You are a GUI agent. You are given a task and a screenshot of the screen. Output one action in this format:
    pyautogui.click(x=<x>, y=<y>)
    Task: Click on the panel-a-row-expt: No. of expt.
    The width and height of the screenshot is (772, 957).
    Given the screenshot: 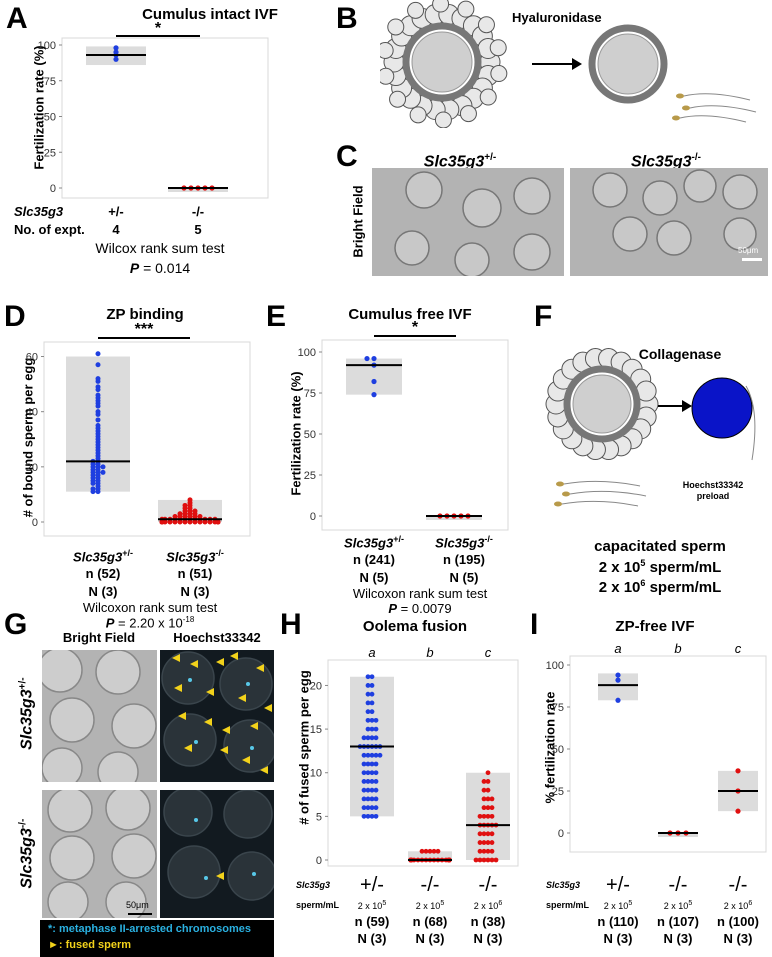 What is the action you would take?
    pyautogui.click(x=49, y=229)
    